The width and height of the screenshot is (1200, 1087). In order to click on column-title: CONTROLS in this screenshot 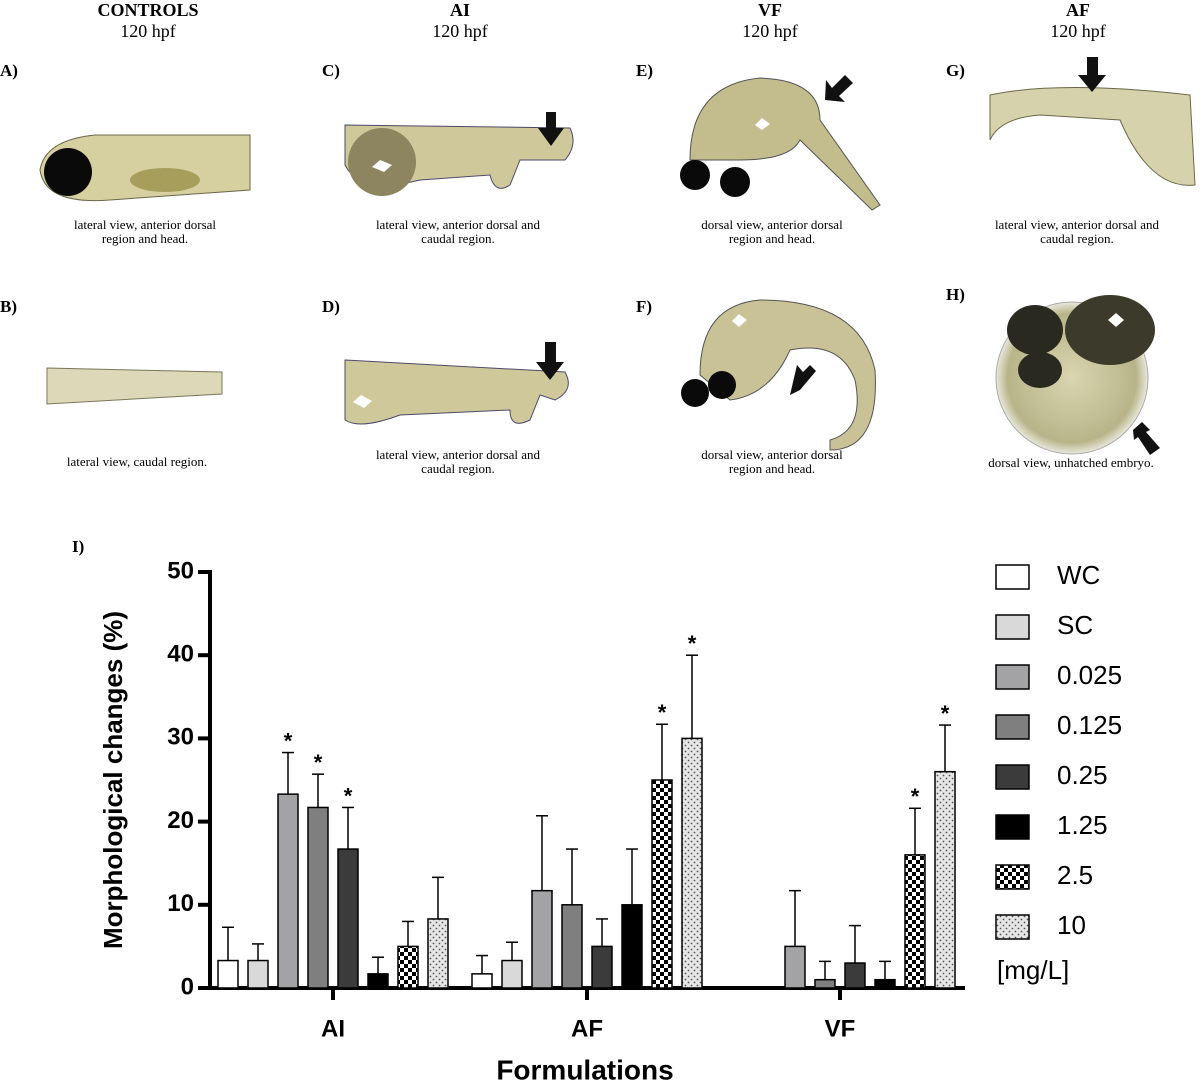, I will do `click(147, 10)`.